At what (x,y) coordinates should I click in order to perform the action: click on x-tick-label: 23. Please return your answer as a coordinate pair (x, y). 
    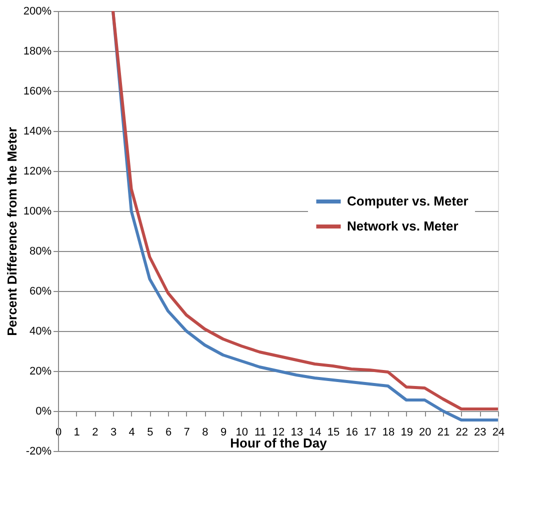
    Looking at the image, I should click on (480, 432).